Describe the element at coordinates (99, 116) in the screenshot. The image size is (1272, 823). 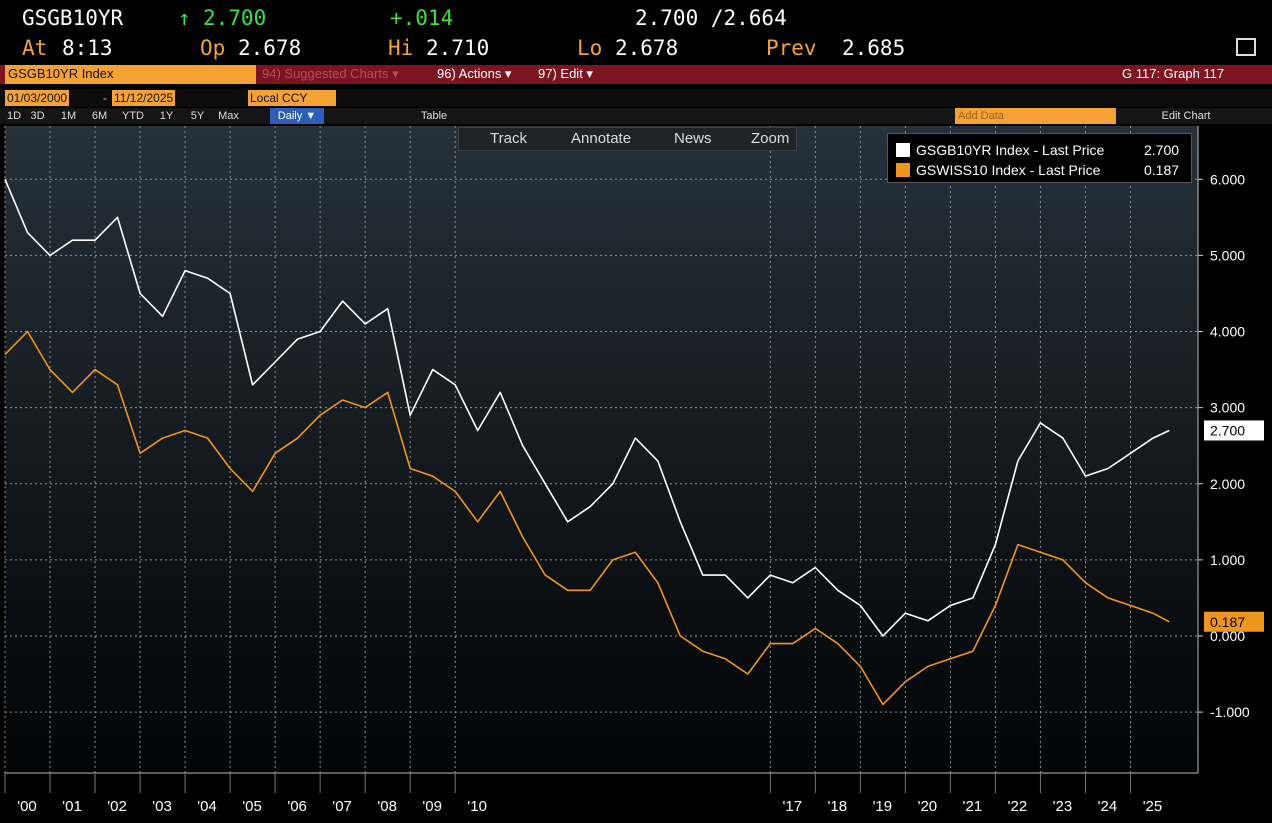
I see `period-button: 6M` at that location.